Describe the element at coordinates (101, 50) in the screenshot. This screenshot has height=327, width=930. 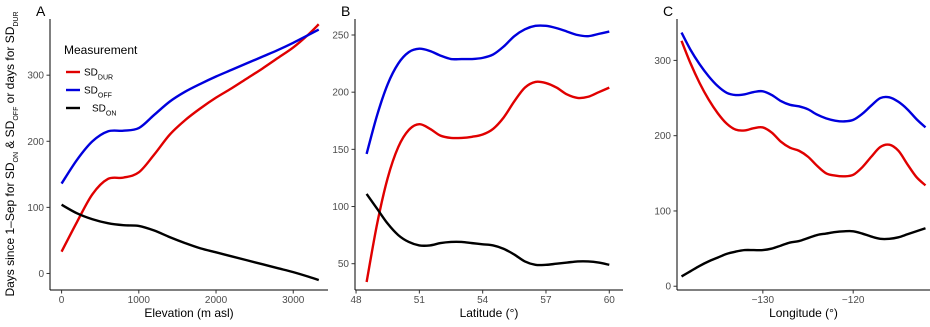
I see `legend-title: Measurement` at that location.